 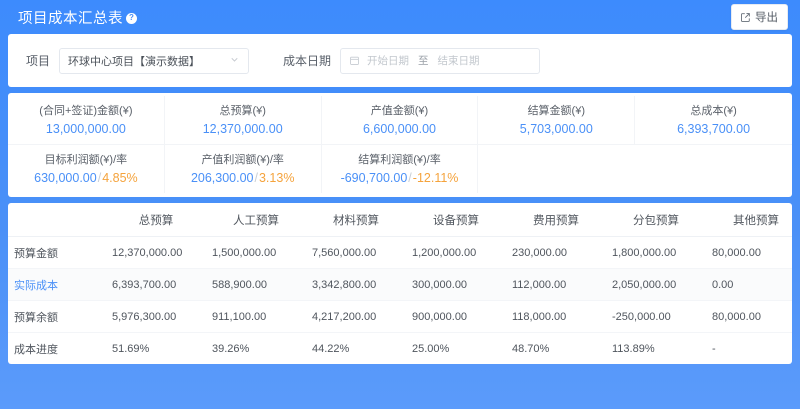 I want to click on stat-label: 总预算(¥), so click(x=242, y=111).